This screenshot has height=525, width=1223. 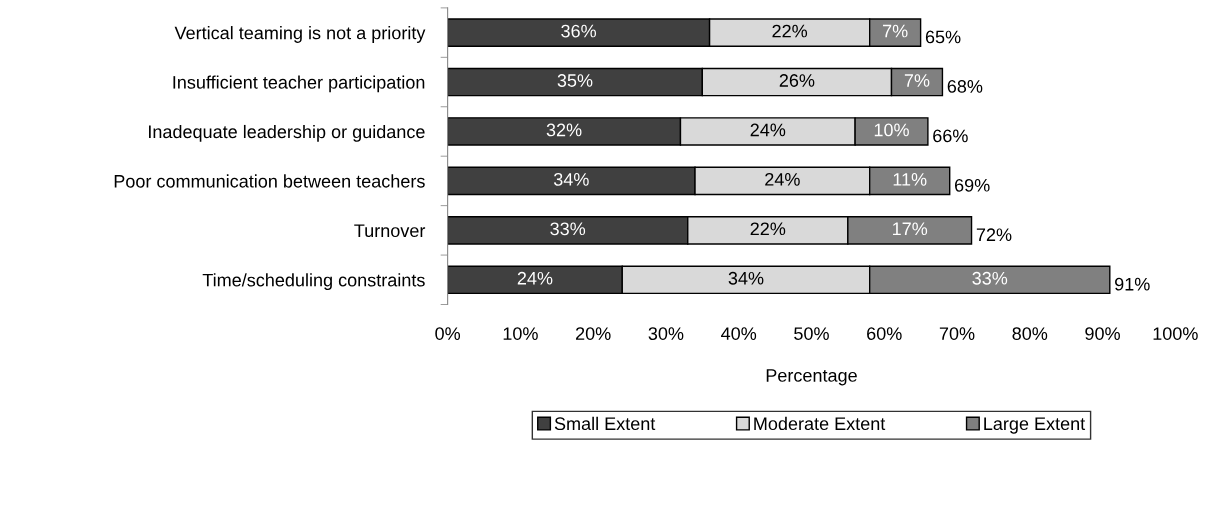 I want to click on x-tick-label: 50%, so click(x=811, y=333).